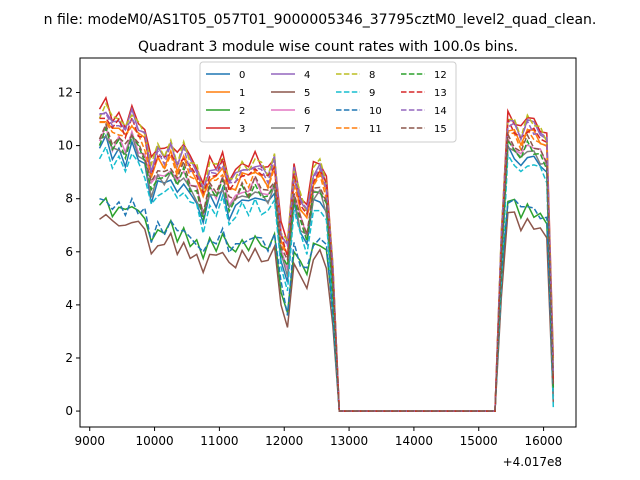 Image resolution: width=640 pixels, height=480 pixels. What do you see at coordinates (440, 93) in the screenshot?
I see `legend-label-13: 13` at bounding box center [440, 93].